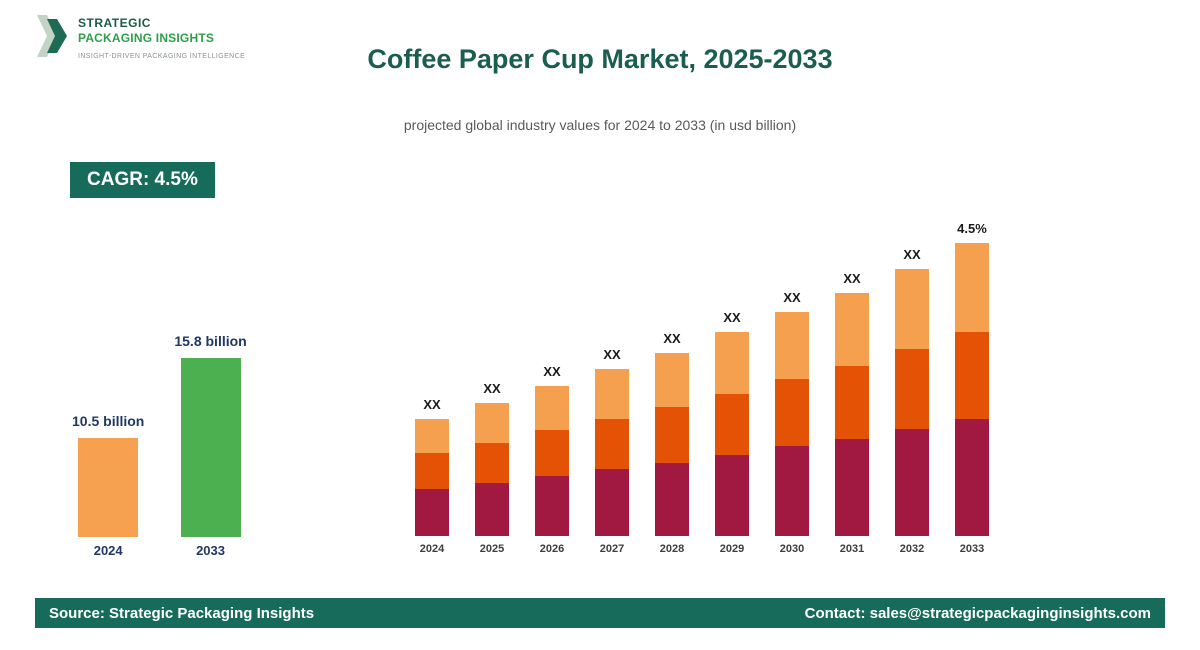 The image size is (1200, 650). What do you see at coordinates (114, 23) in the screenshot?
I see `brand-name-line1: STRATEGIC` at bounding box center [114, 23].